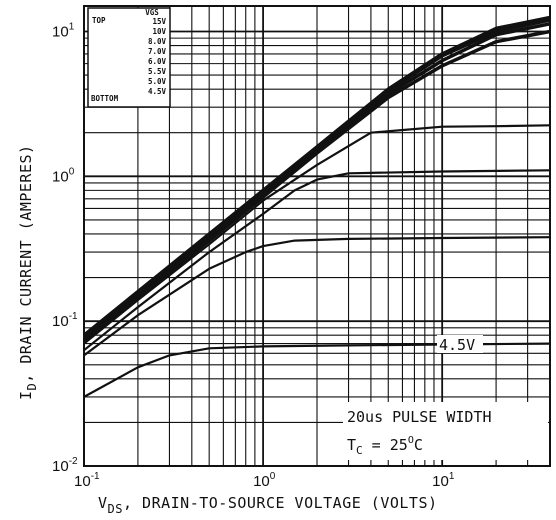 This screenshot has width=556, height=520. I want to click on legend-row-5-0v: 5.0V, so click(157, 81).